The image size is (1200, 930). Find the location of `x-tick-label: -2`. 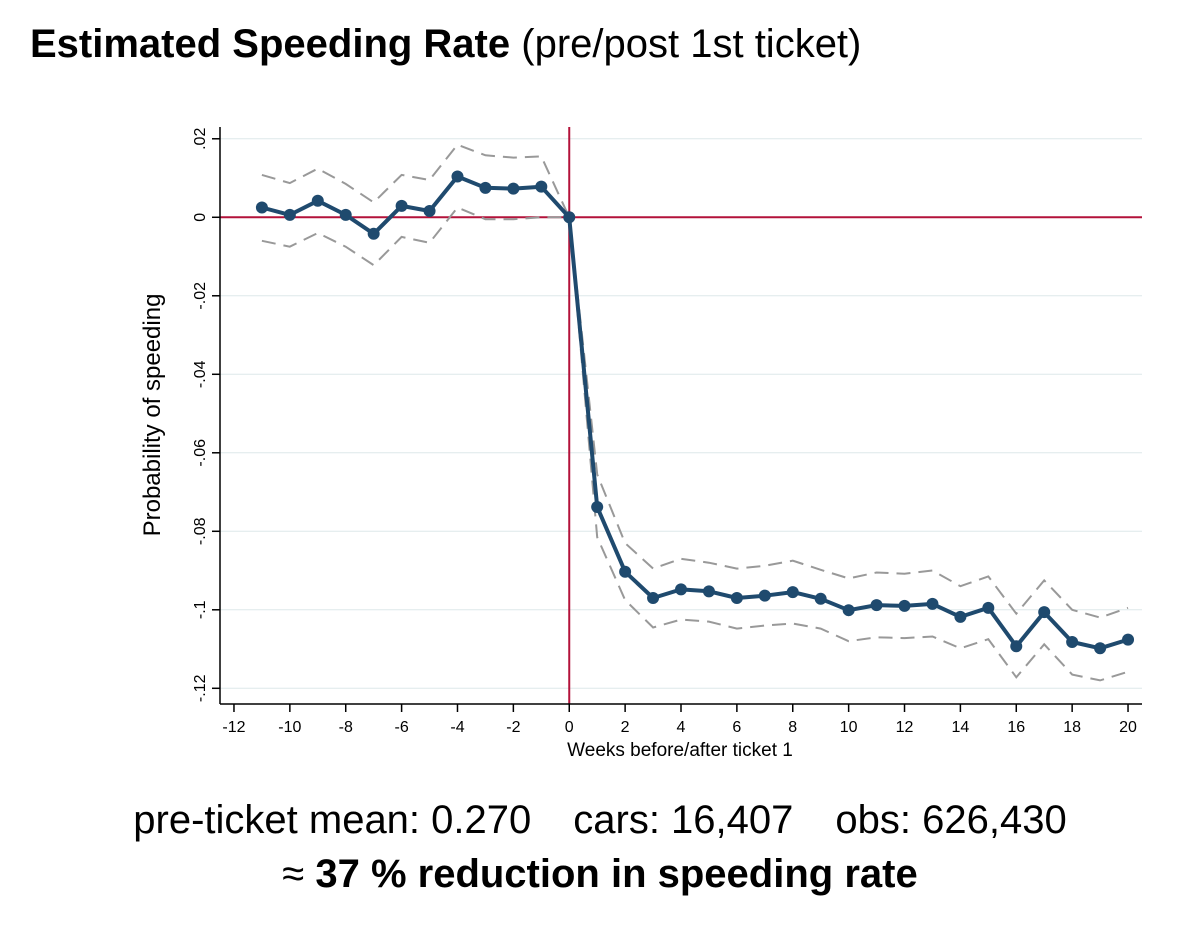

x-tick-label: -2 is located at coordinates (513, 727).